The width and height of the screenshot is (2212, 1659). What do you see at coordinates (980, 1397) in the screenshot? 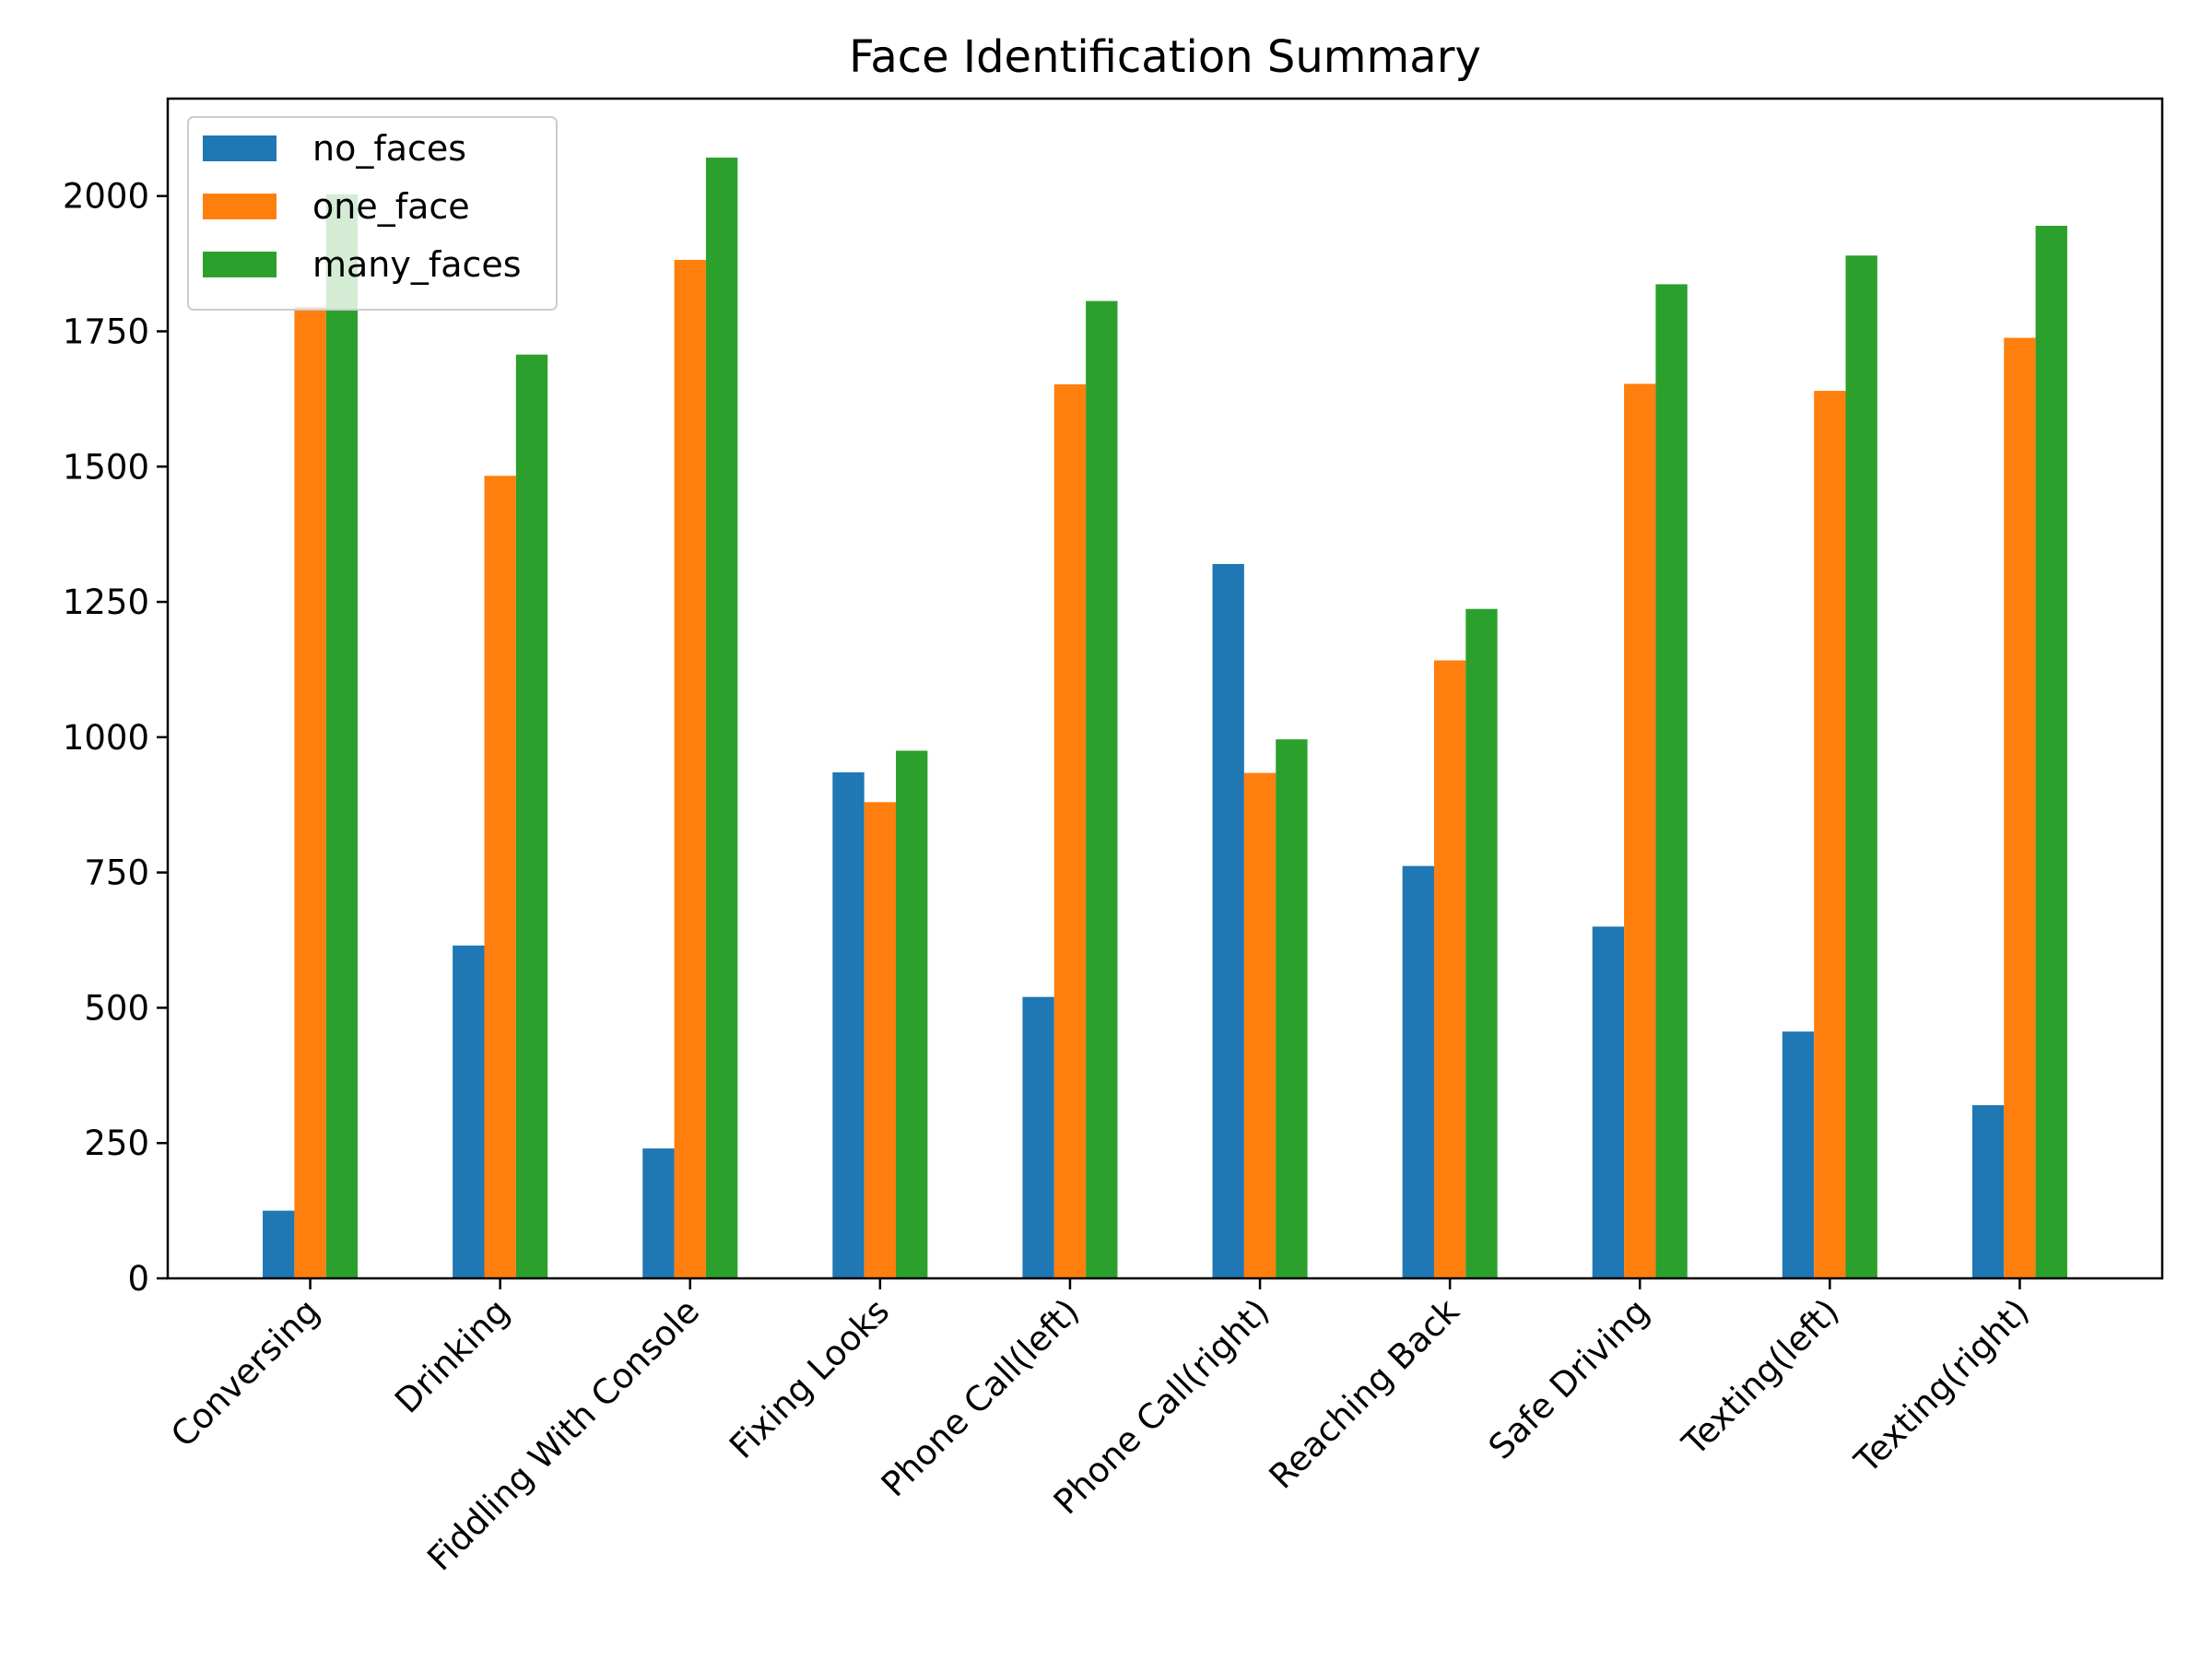
I see `x-tick-label: Phone Call(left)` at bounding box center [980, 1397].